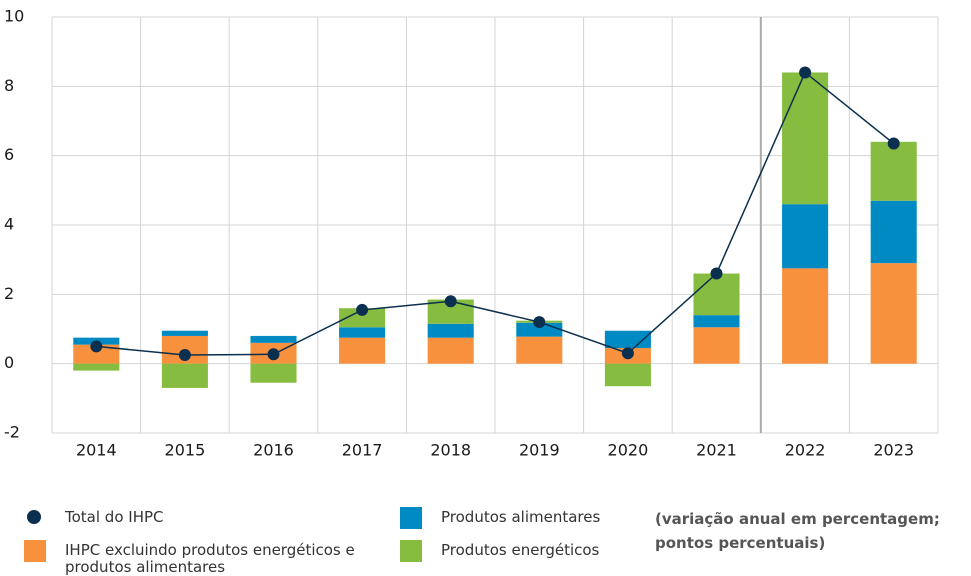 Image resolution: width=971 pixels, height=576 pixels. I want to click on legend-label: Total do IHPC, so click(114, 517).